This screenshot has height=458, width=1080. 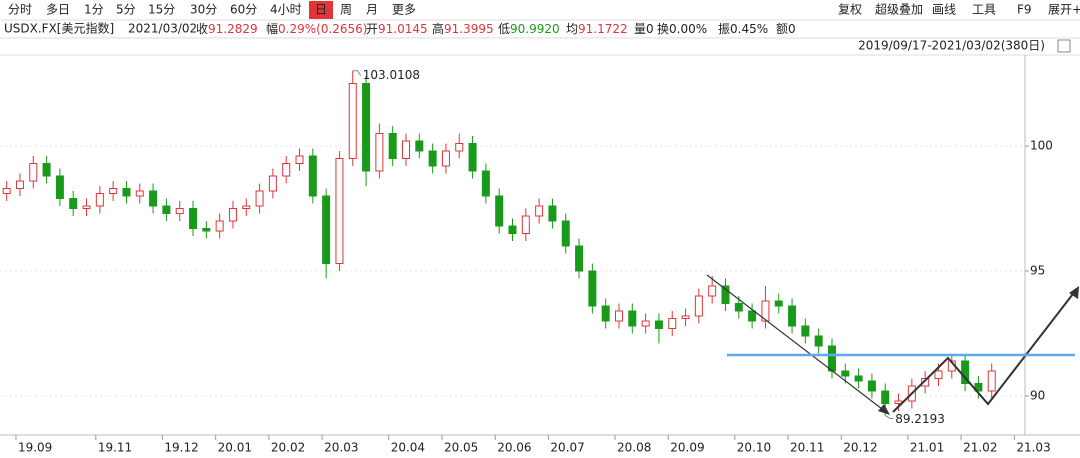 I want to click on tab: 30分, so click(x=203, y=10).